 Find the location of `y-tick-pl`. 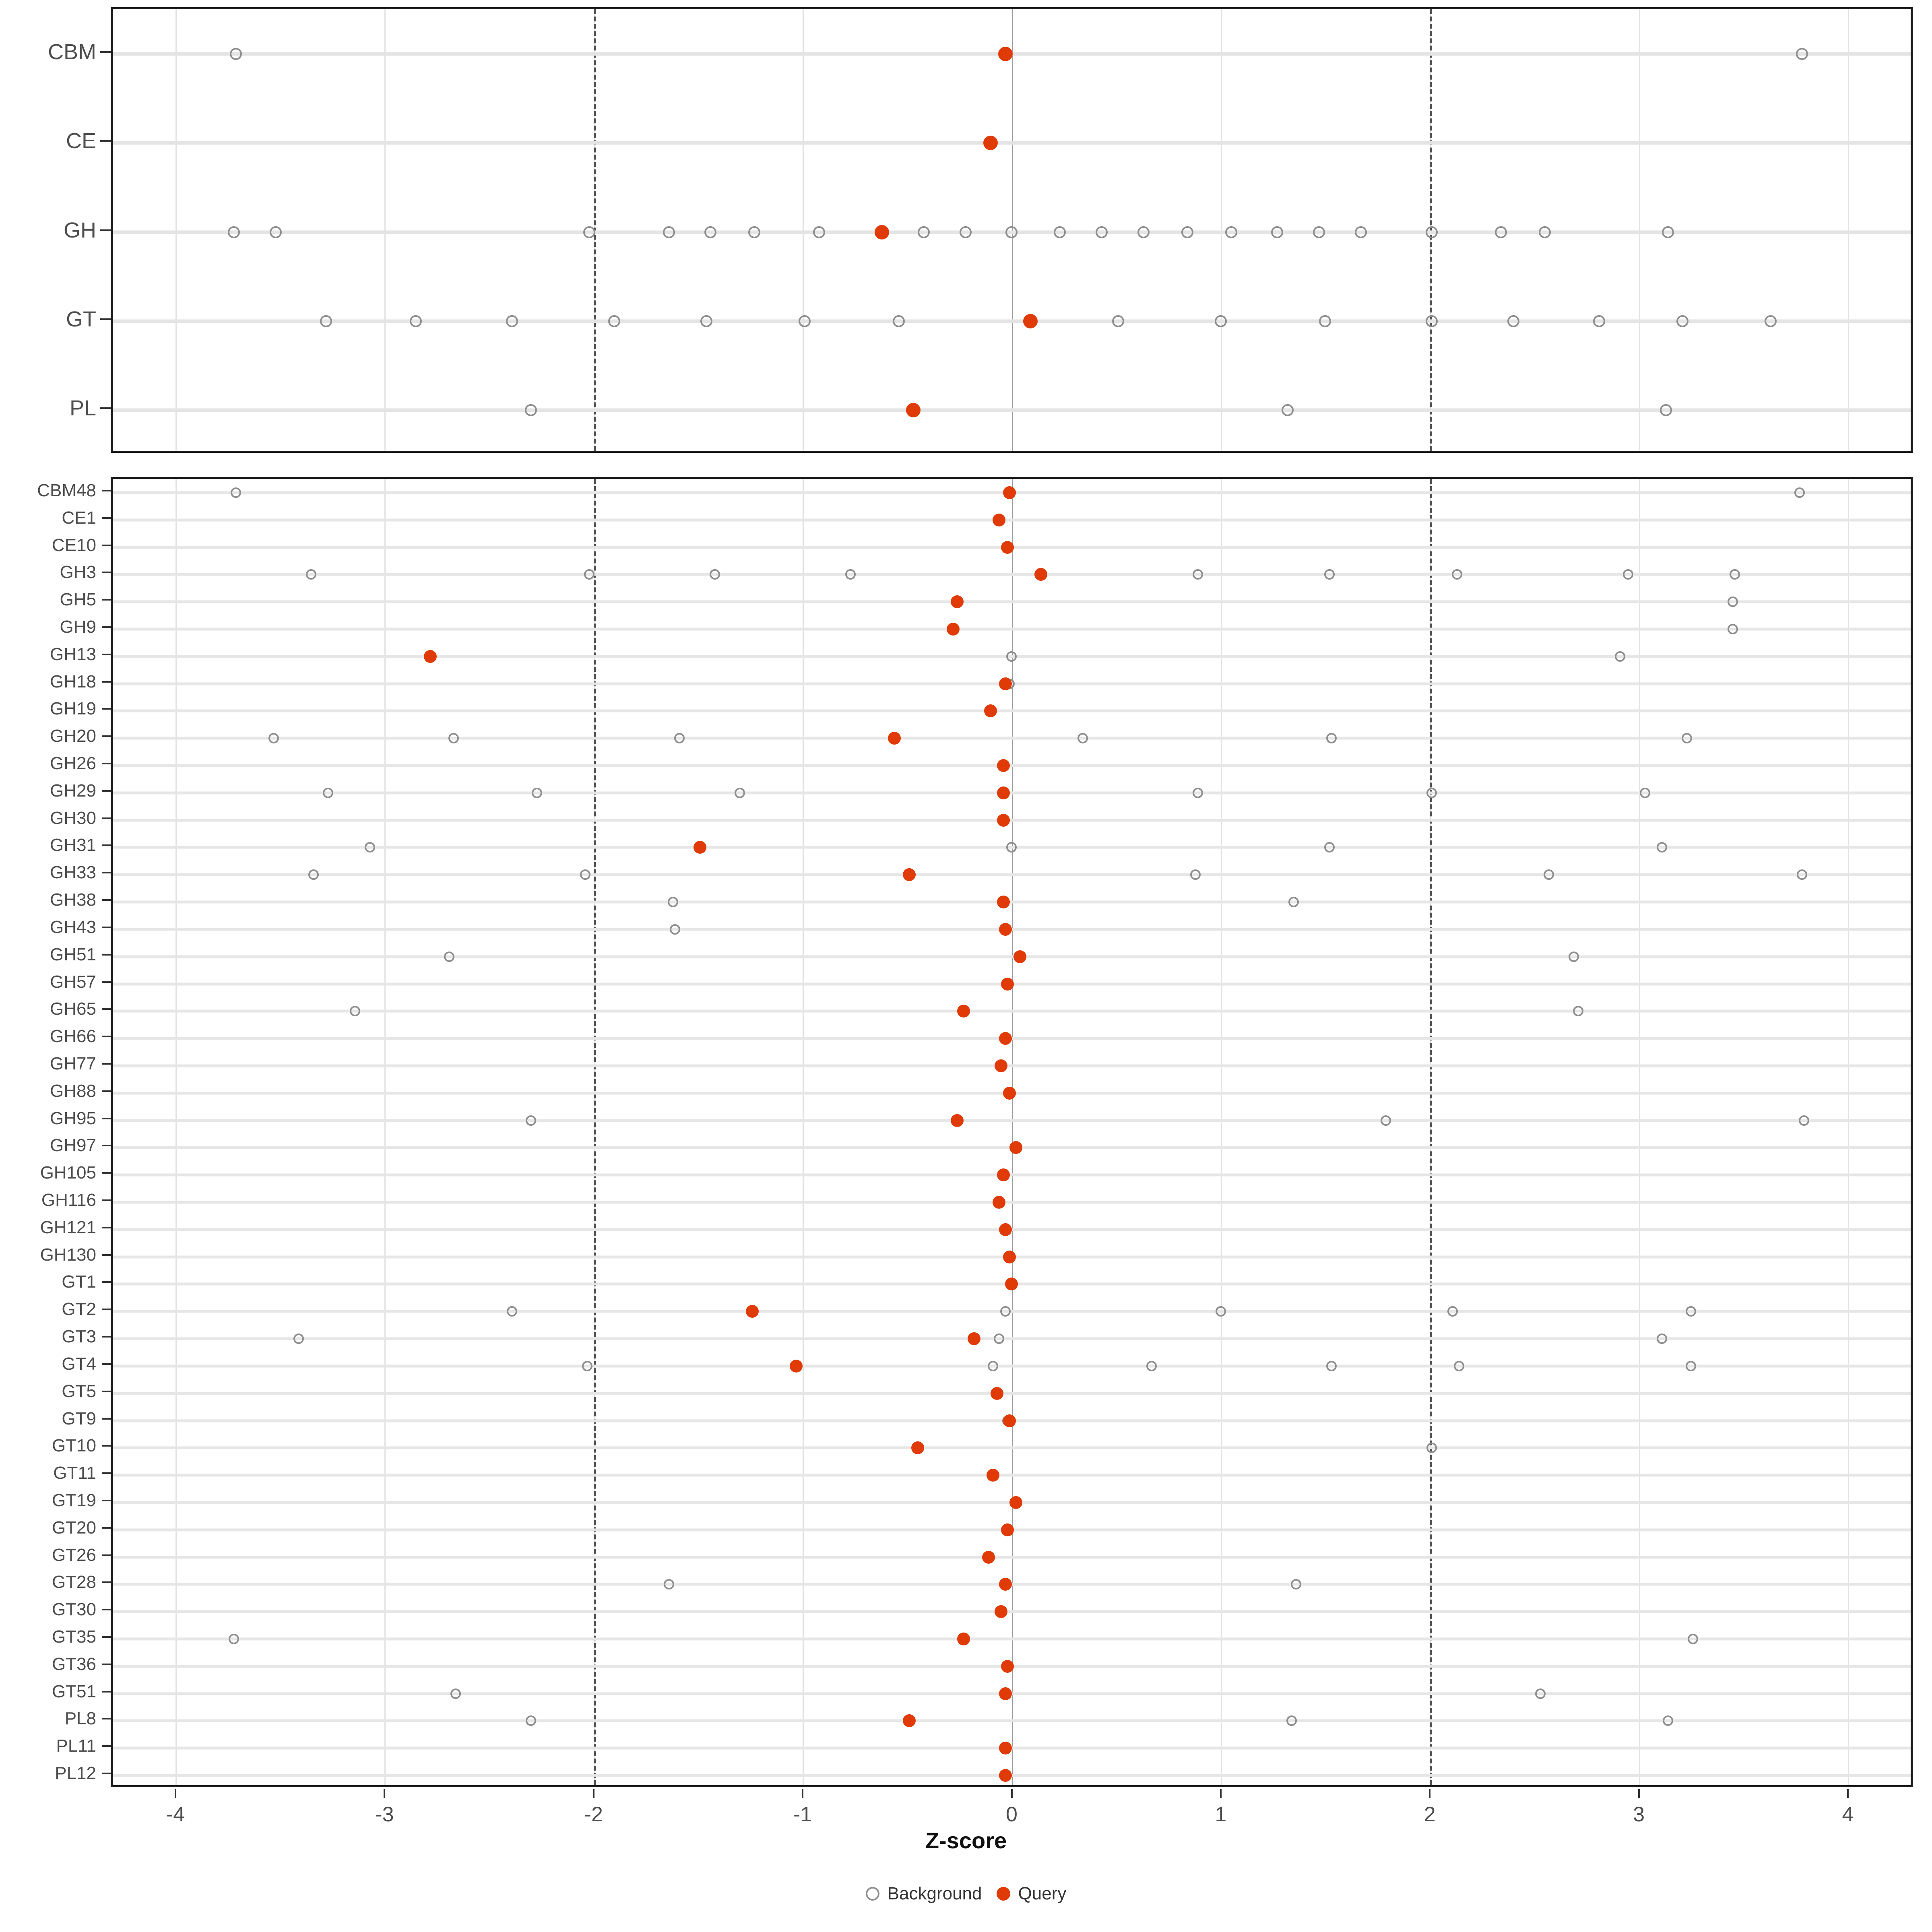

y-tick-pl is located at coordinates (106, 408).